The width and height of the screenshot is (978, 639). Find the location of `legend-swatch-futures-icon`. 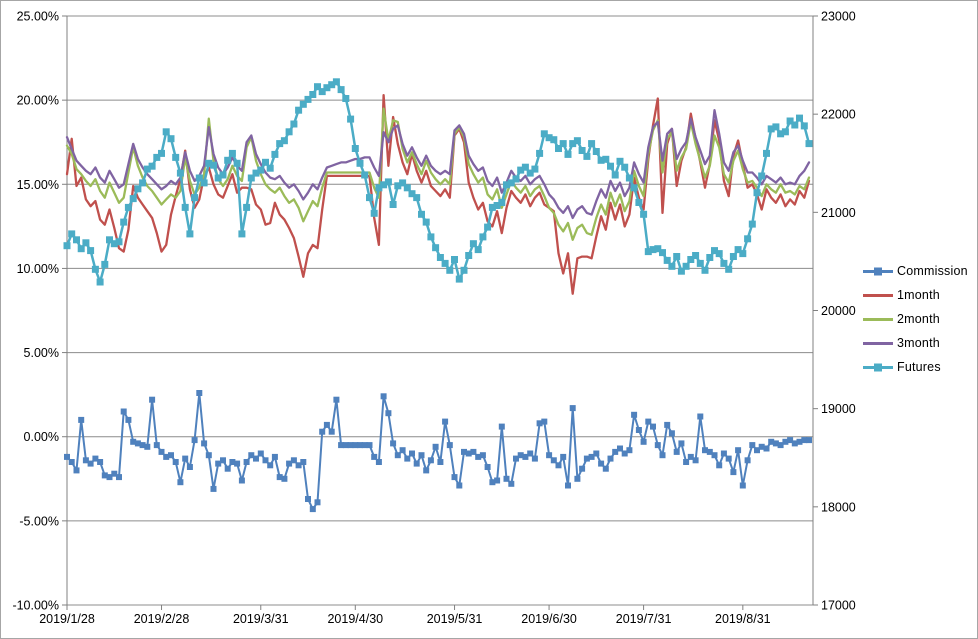

legend-swatch-futures-icon is located at coordinates (878, 367).